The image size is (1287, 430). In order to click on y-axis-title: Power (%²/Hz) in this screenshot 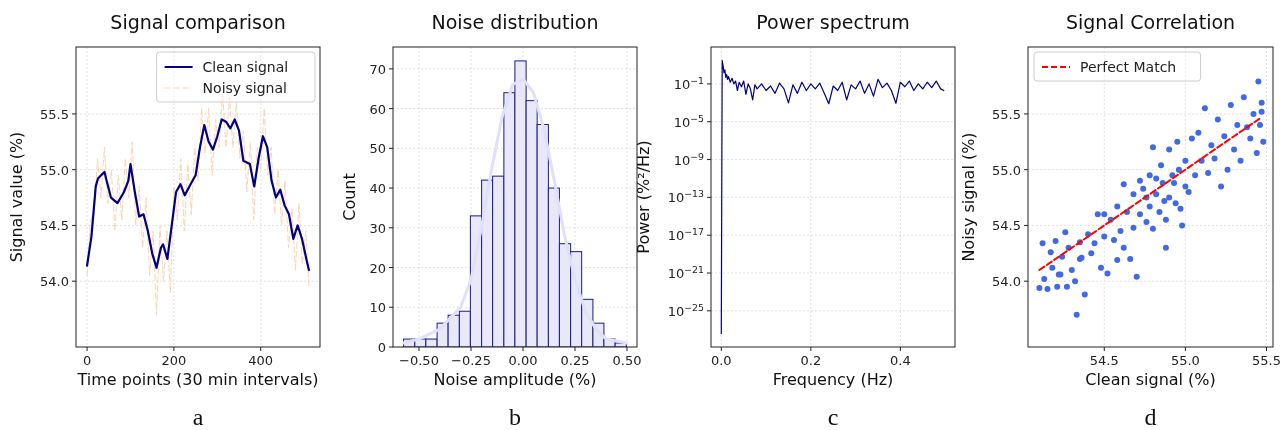, I will do `click(643, 197)`.